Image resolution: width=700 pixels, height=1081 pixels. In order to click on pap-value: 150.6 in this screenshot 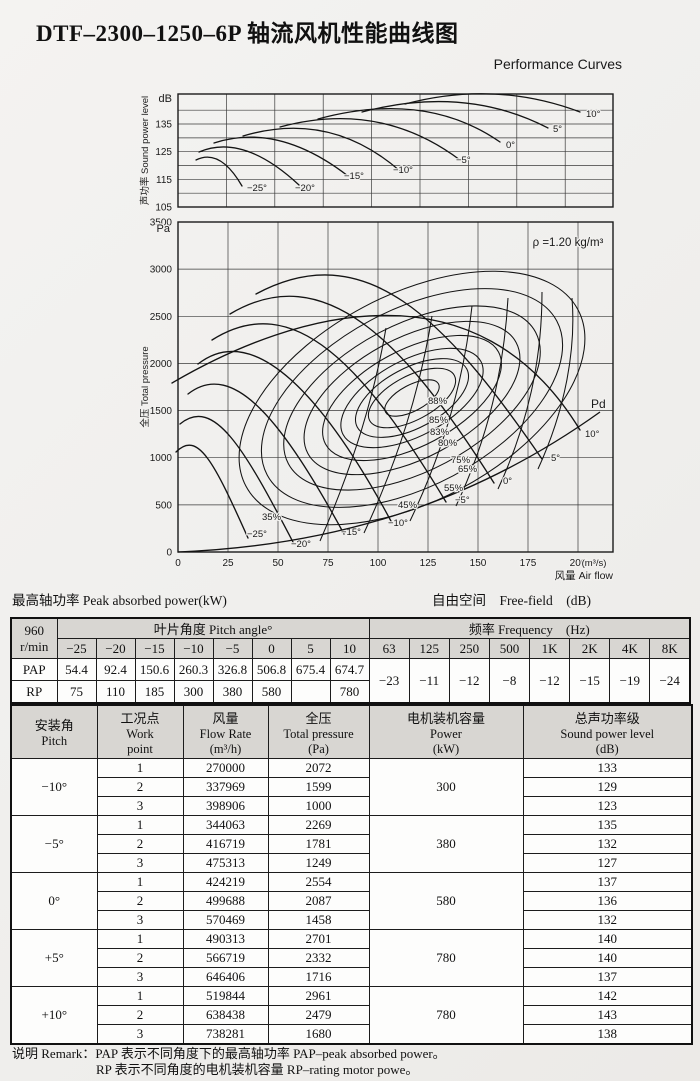, I will do `click(154, 669)`.